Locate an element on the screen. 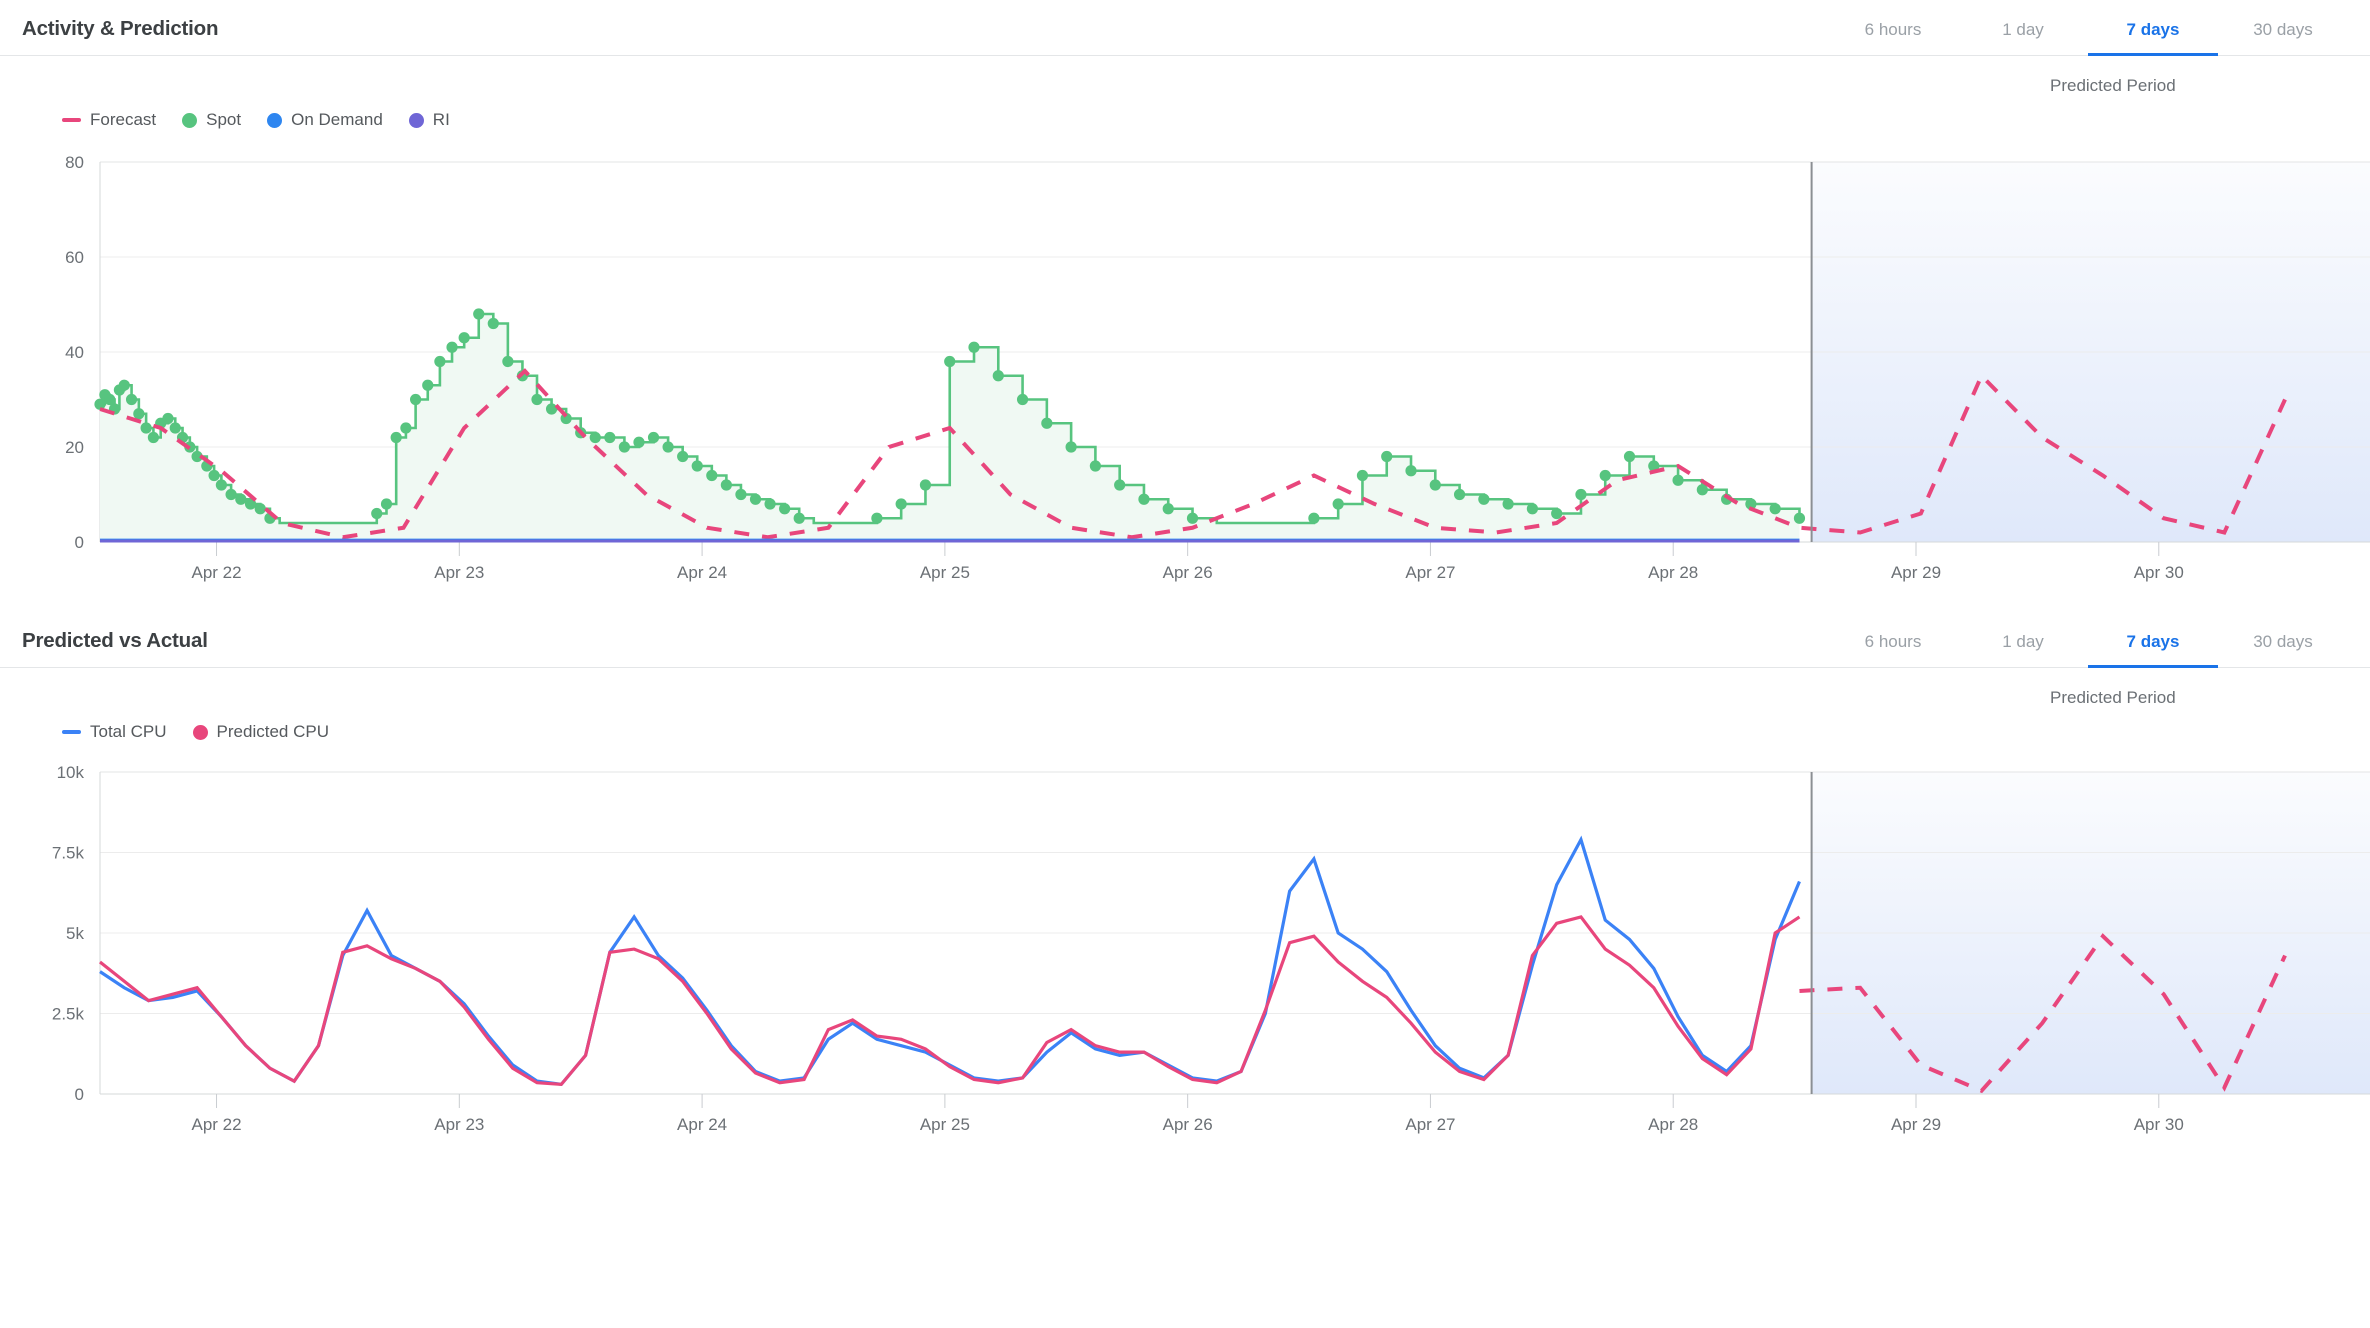  legend-item-on-demand: On Demand is located at coordinates (325, 120).